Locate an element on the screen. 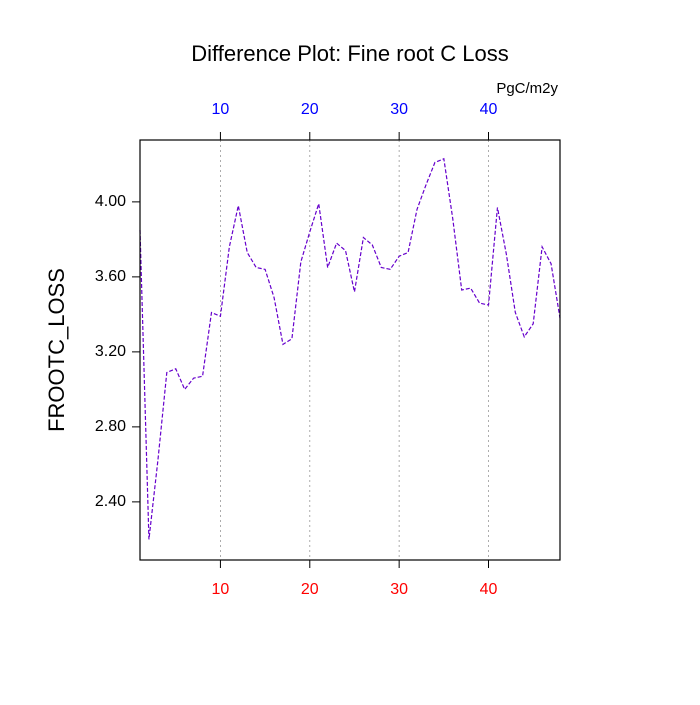 The width and height of the screenshot is (700, 705). units-label: PgC/m2y is located at coordinates (527, 88).